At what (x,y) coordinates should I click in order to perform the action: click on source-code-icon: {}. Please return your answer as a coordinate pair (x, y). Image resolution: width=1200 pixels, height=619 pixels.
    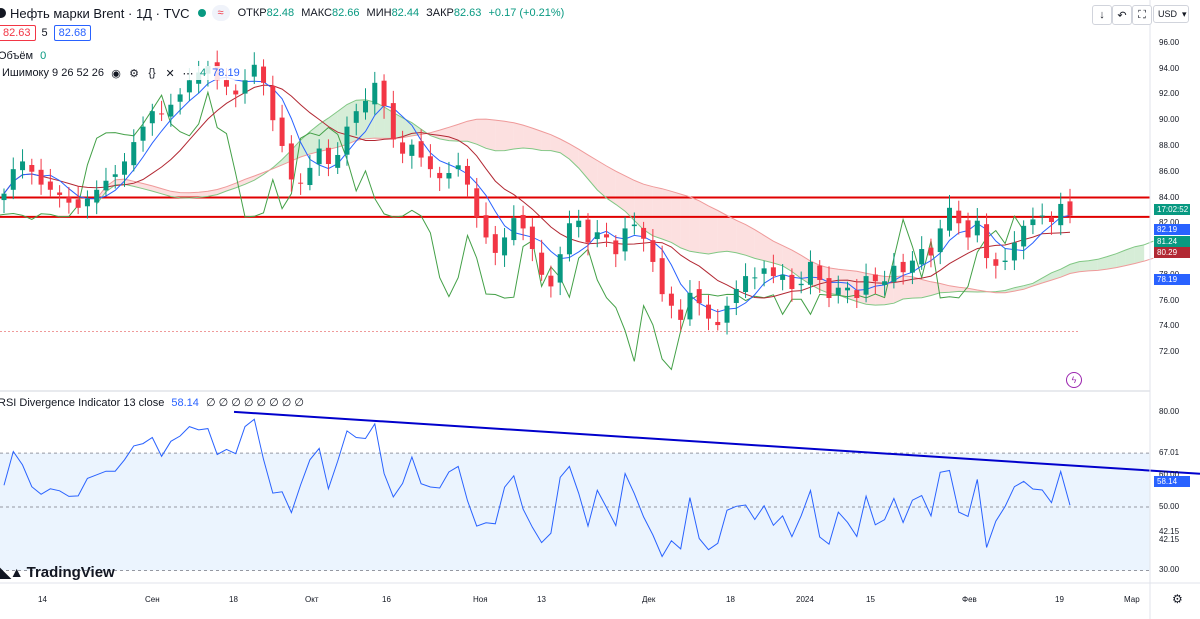
    Looking at the image, I should click on (152, 73).